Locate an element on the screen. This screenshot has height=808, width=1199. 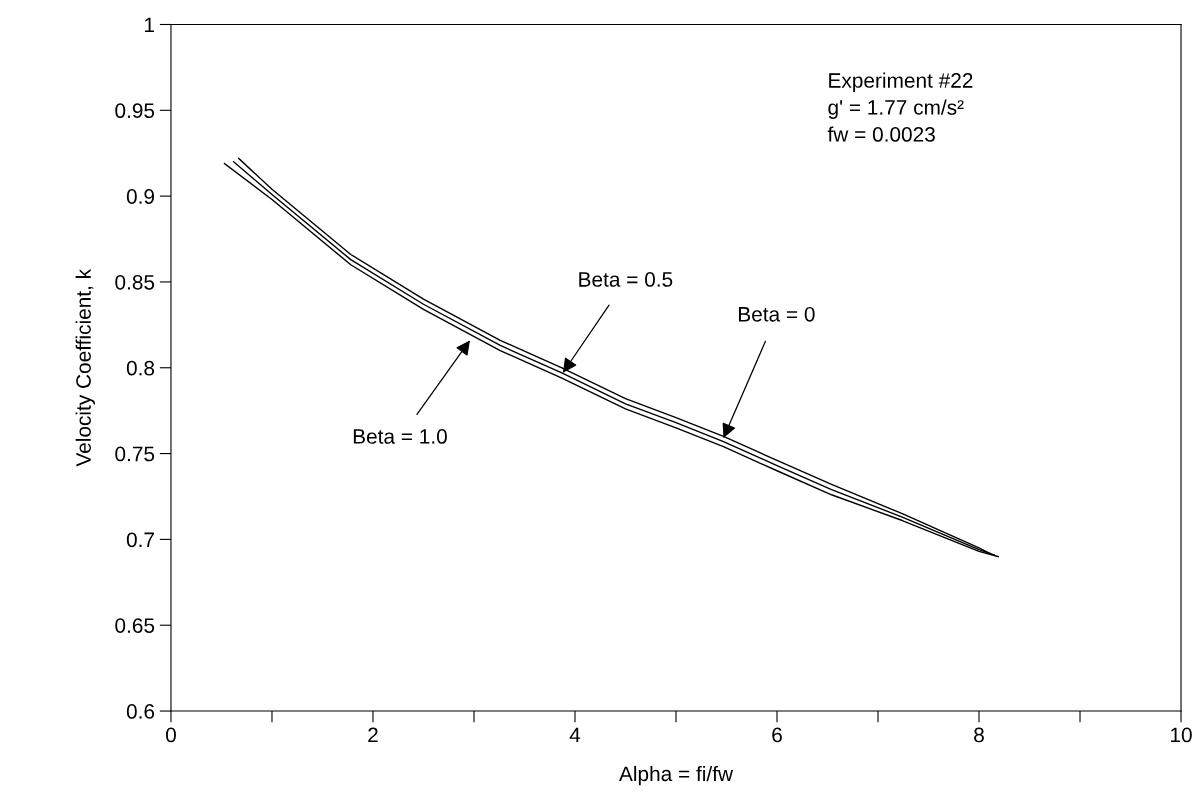
annotation: Beta = 1.0 is located at coordinates (400, 436).